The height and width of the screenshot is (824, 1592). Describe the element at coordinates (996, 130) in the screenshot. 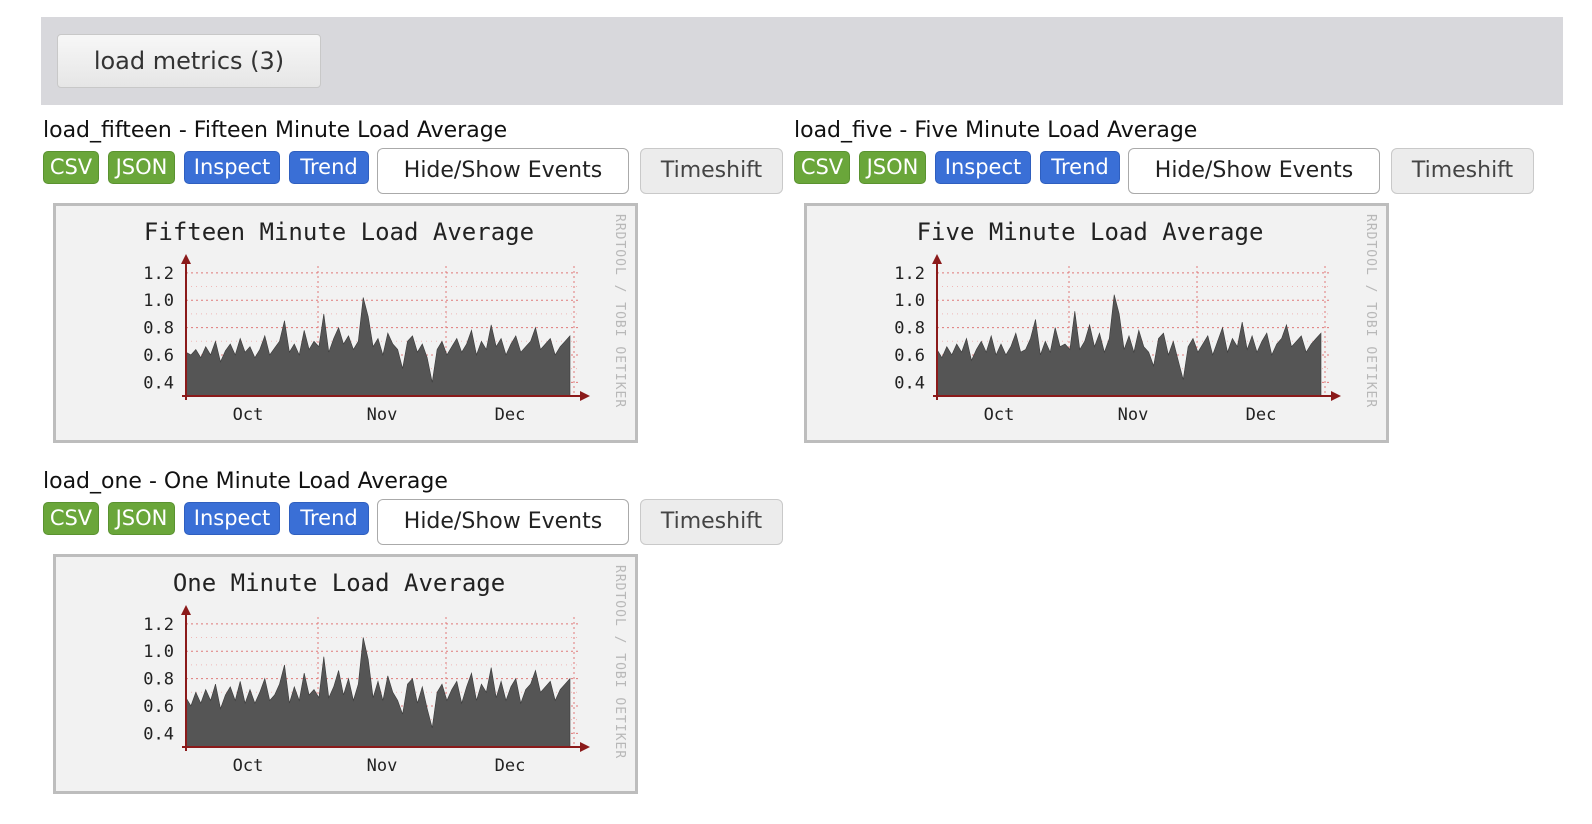

I see `metric-title: load_five - Five Minute Load Average` at that location.